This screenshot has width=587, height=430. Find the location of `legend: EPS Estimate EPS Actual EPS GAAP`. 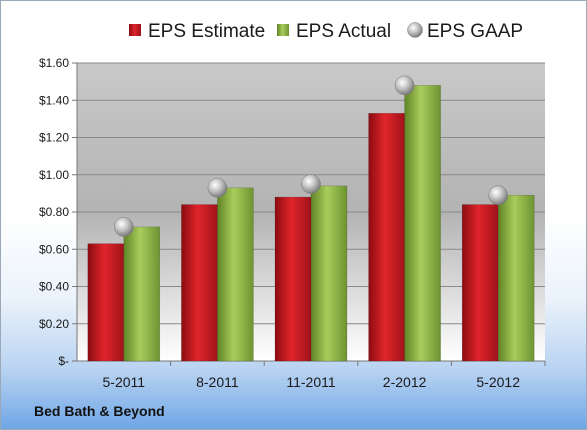

legend: EPS Estimate EPS Actual EPS GAAP is located at coordinates (326, 31).